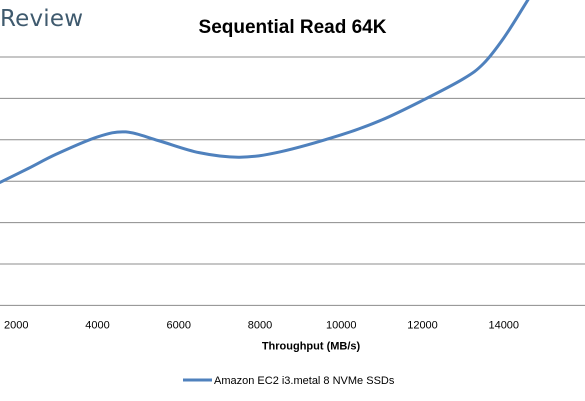 This screenshot has width=585, height=401. What do you see at coordinates (97, 325) in the screenshot?
I see `x-tick-label: 4000` at bounding box center [97, 325].